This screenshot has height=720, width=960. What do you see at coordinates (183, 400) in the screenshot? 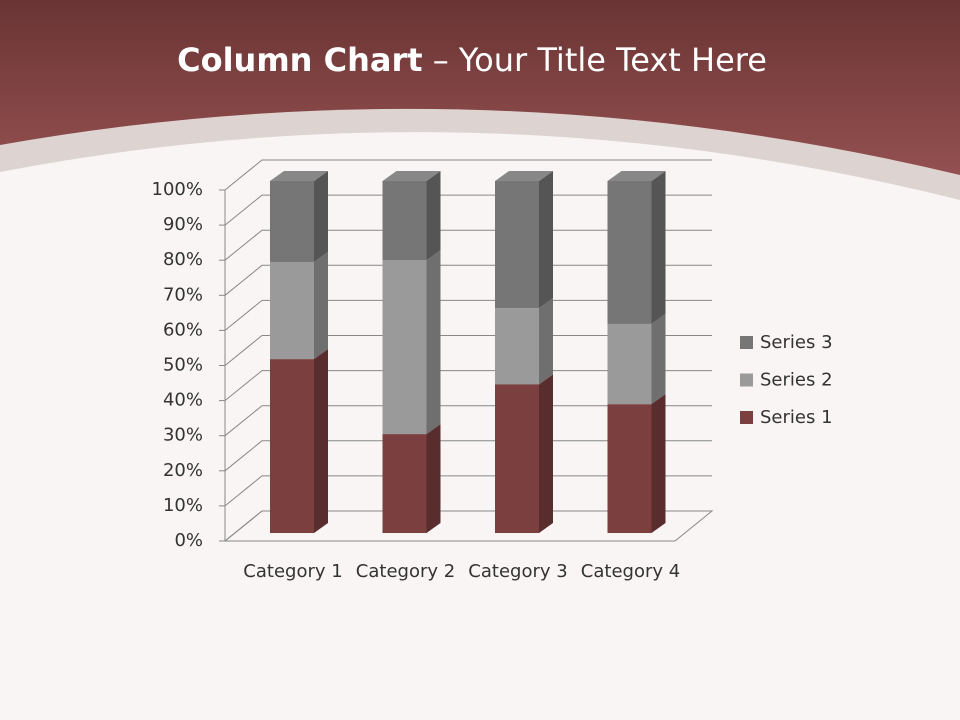
I see `y-tick-label: 40%` at bounding box center [183, 400].